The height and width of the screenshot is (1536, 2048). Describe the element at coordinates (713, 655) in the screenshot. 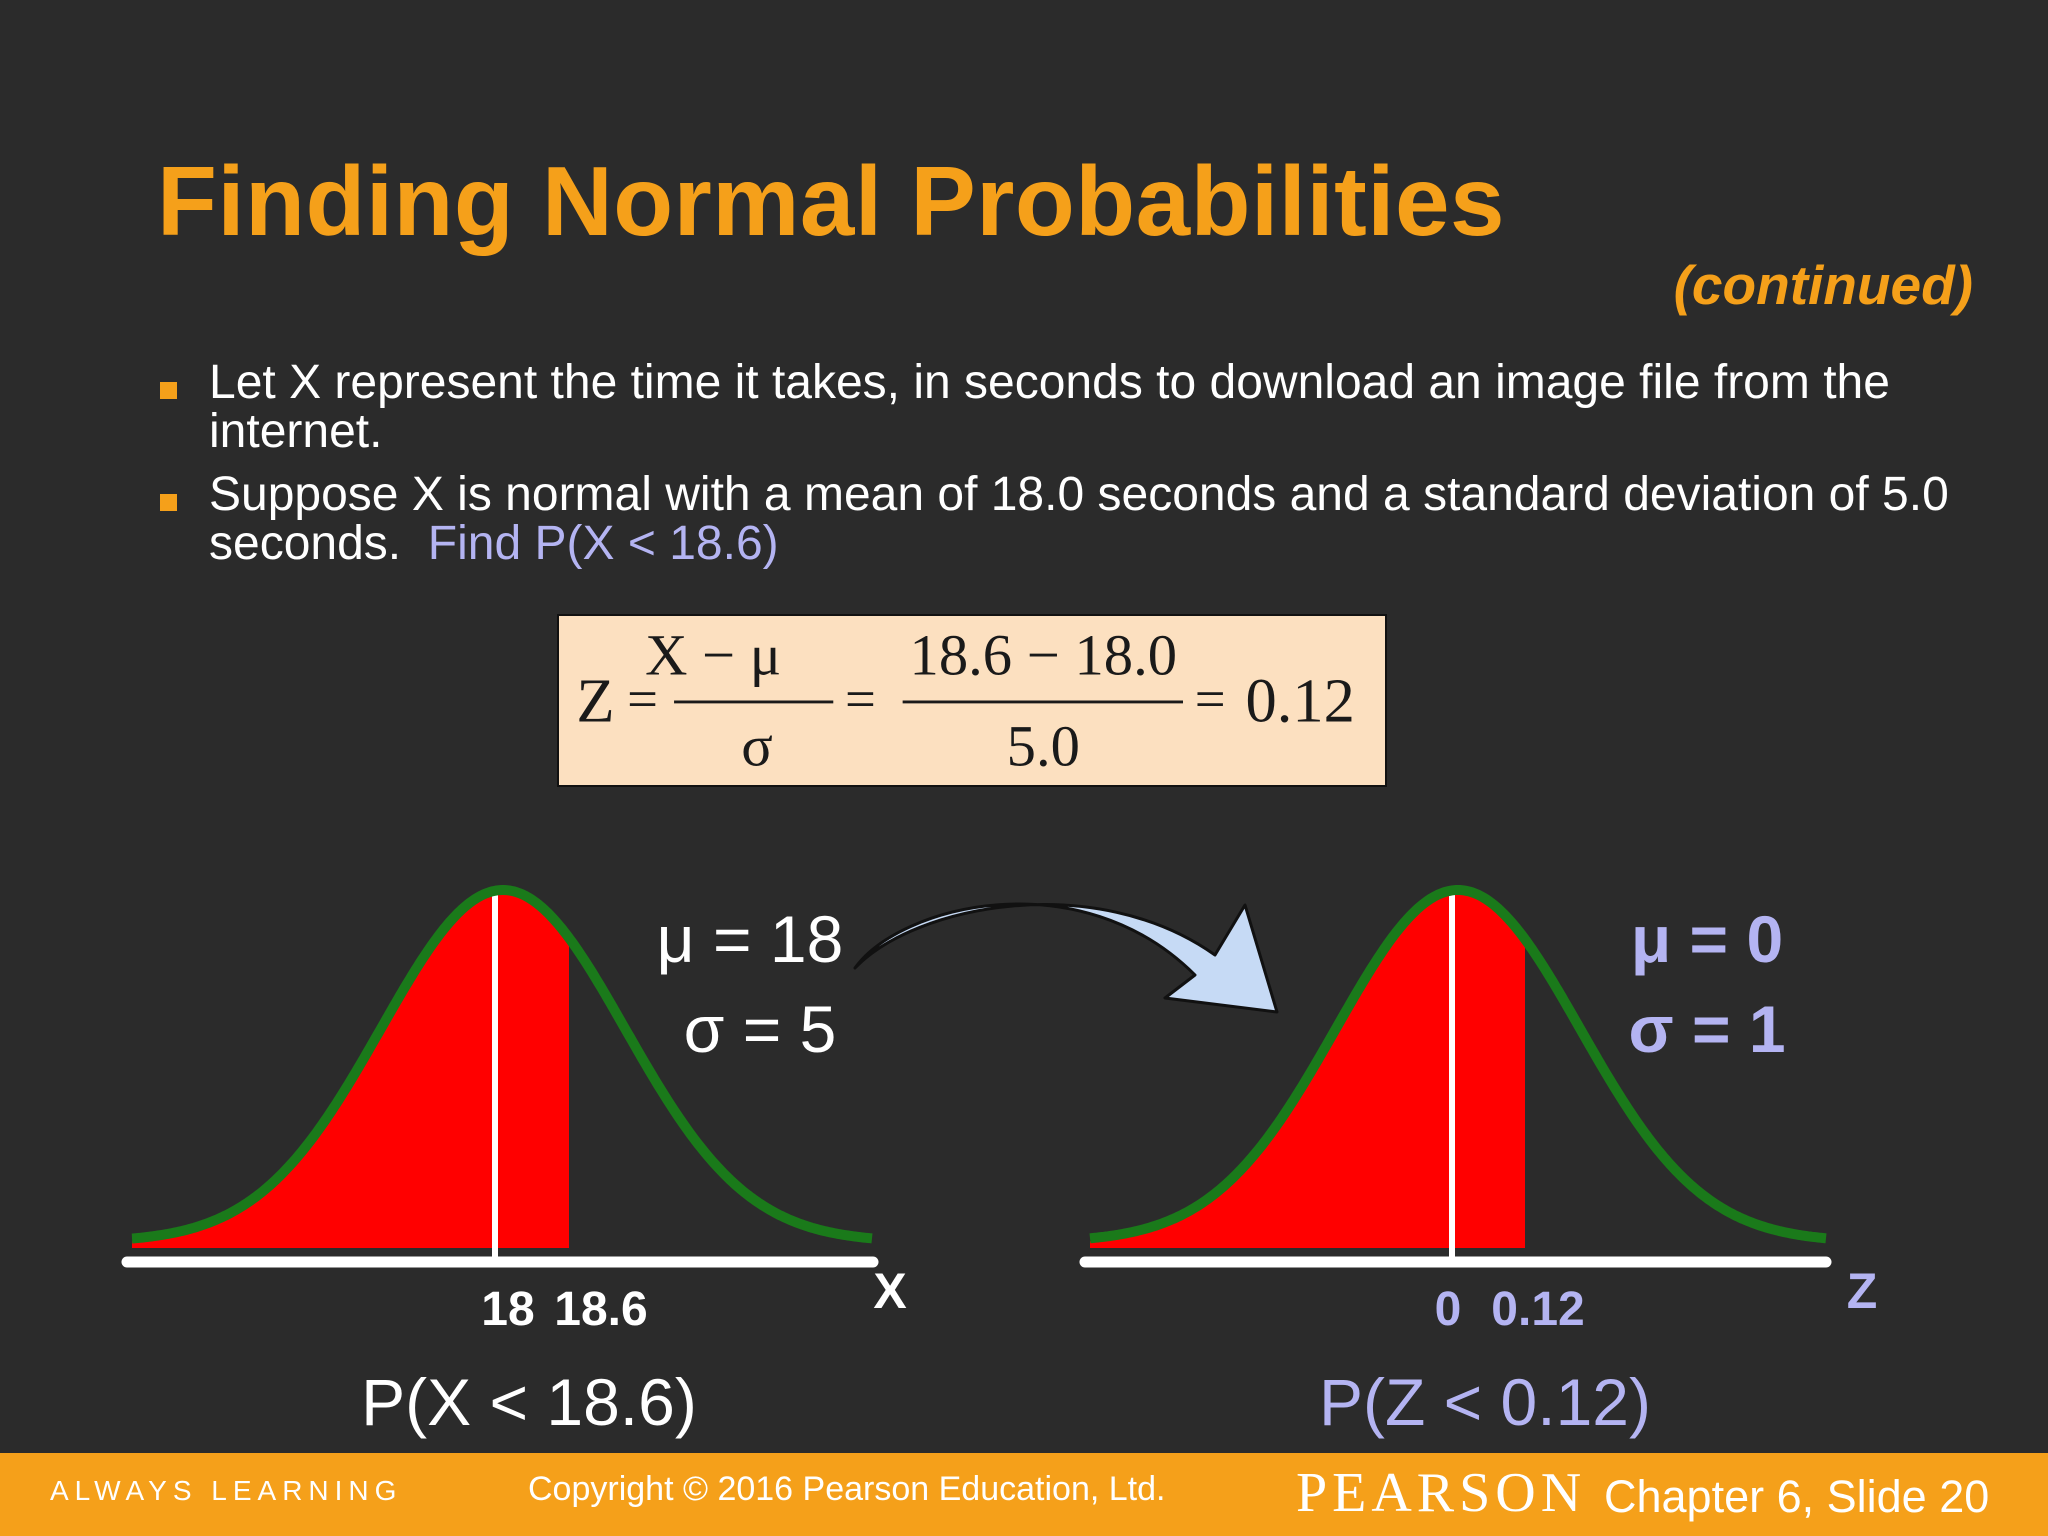

I see `formula-frac1-numerator: X − μ` at that location.